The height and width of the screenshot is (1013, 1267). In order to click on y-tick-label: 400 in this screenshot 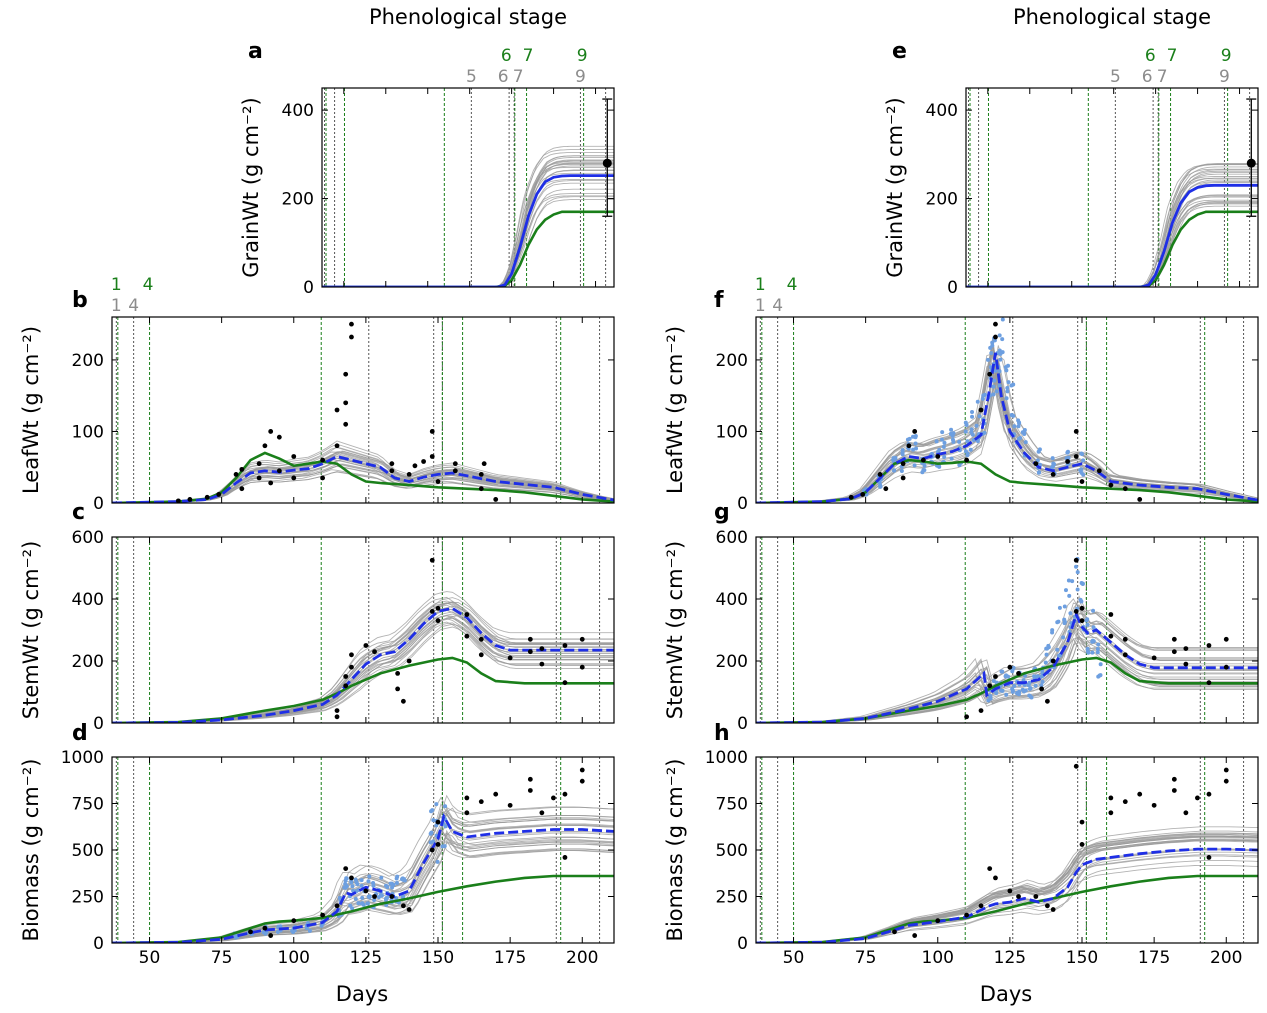, I will do `click(732, 600)`.